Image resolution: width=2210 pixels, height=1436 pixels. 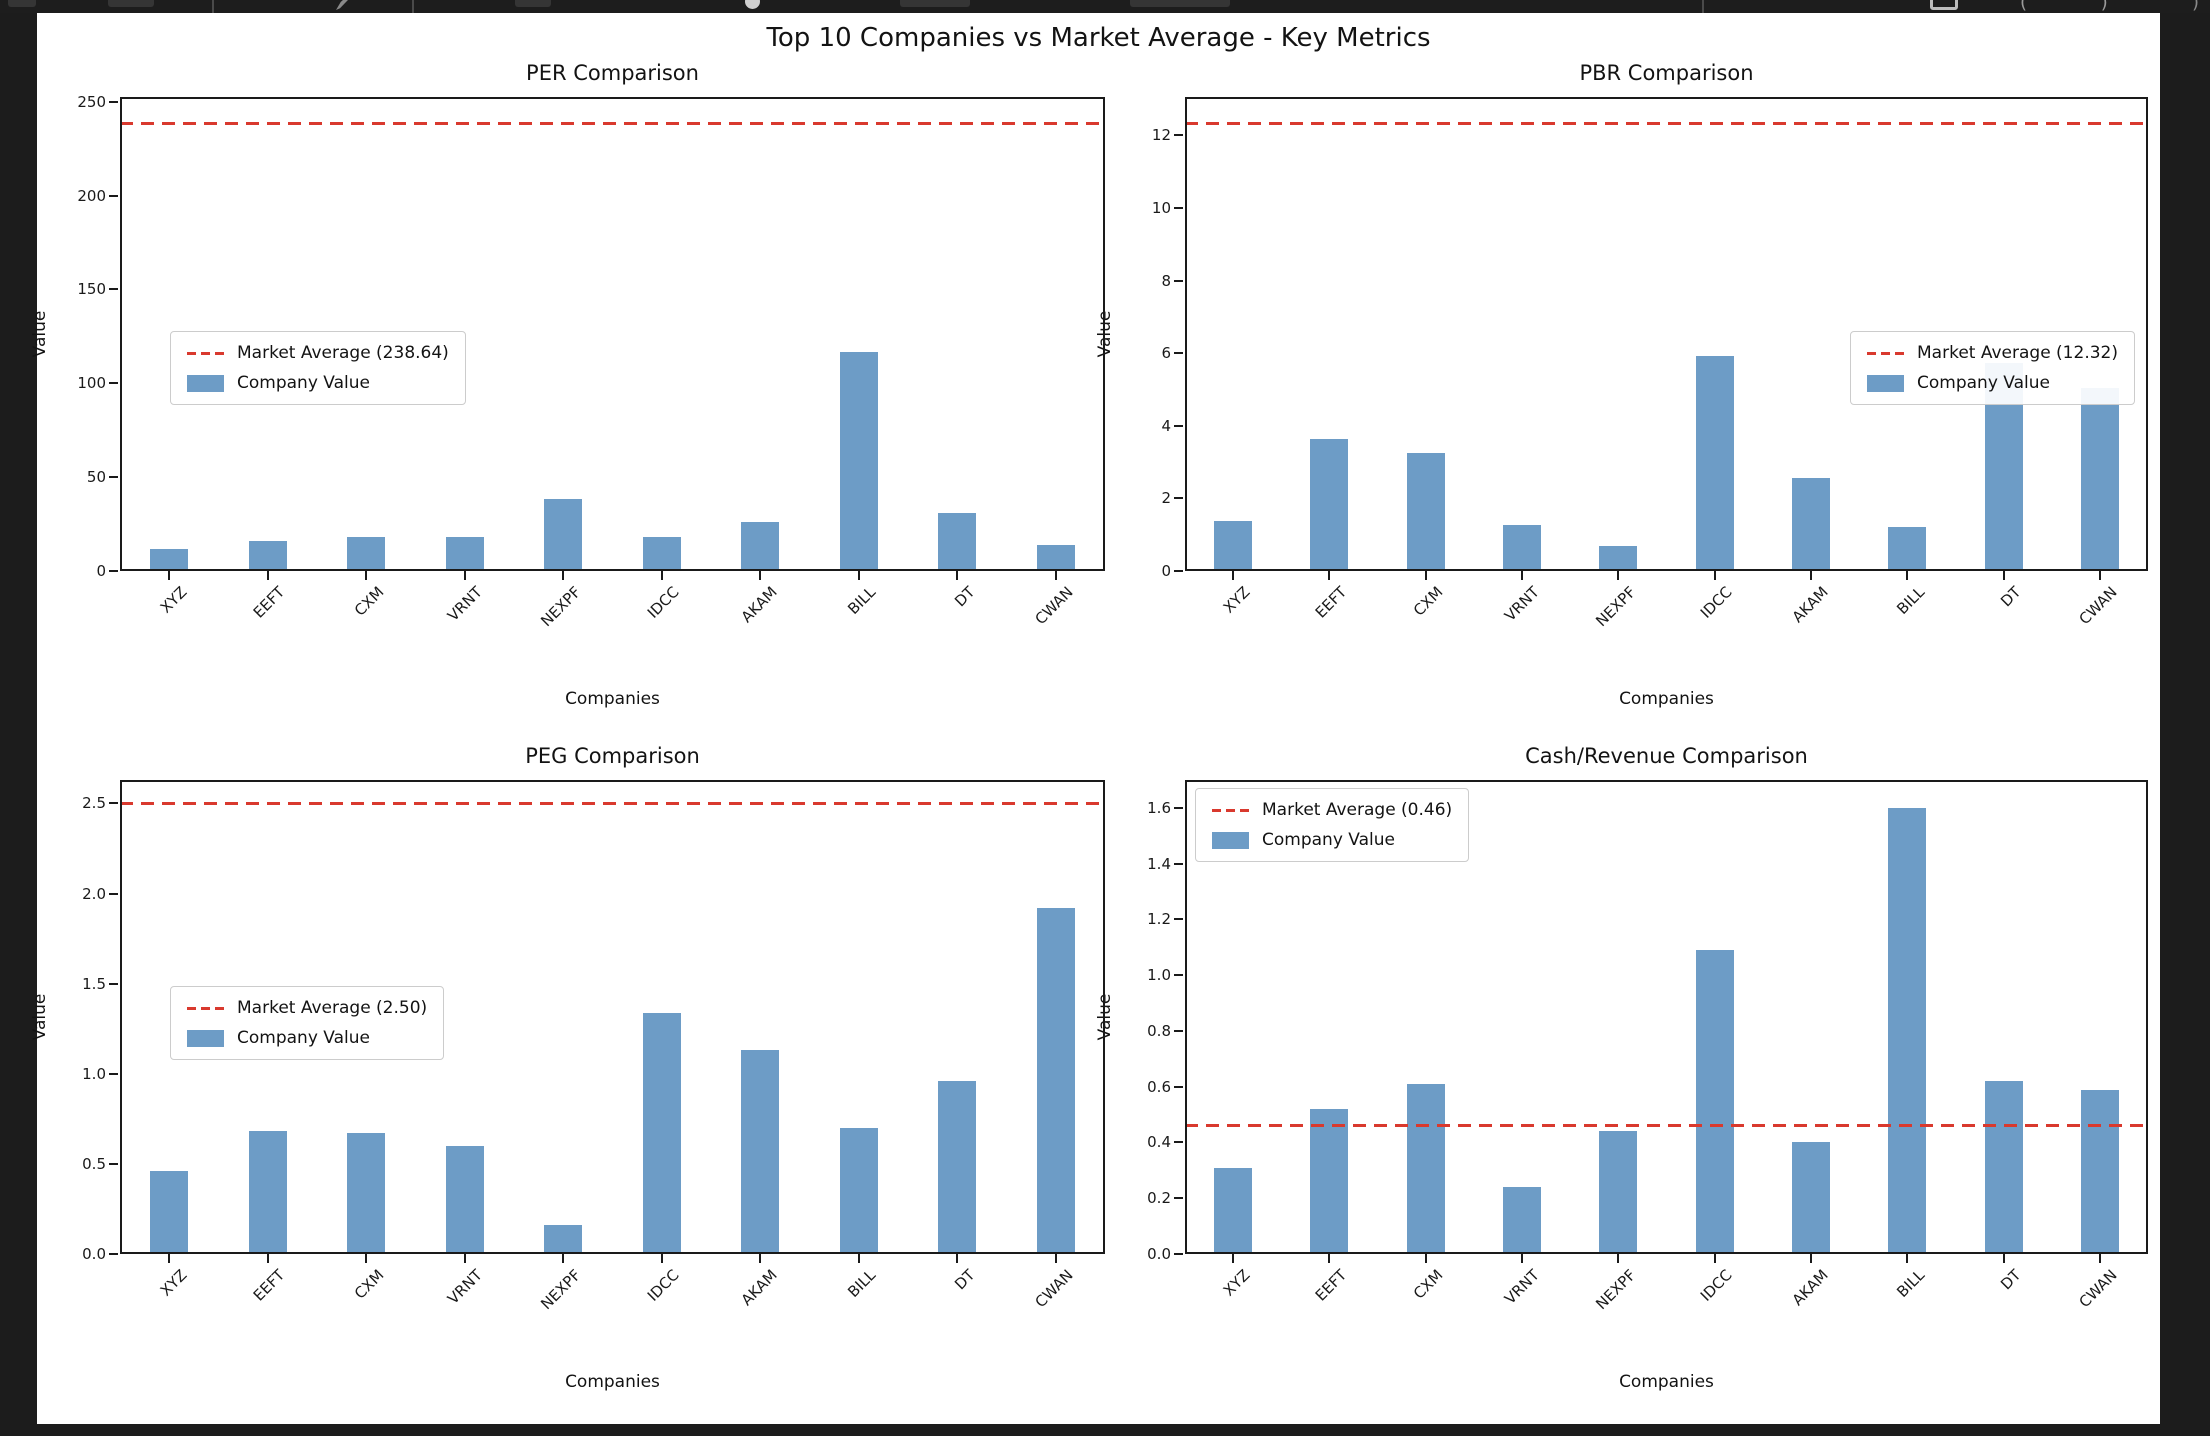 I want to click on y-axis-label: Value, so click(x=1105, y=334).